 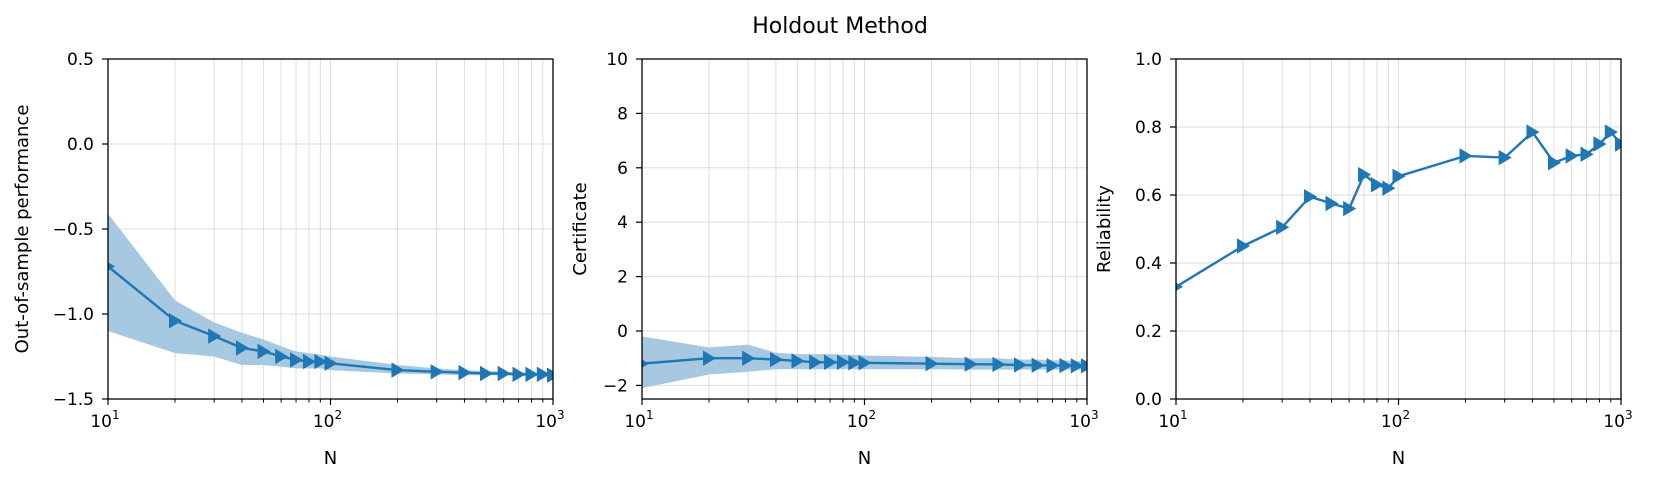 I want to click on y-tick-label: −1.5, so click(x=73, y=400).